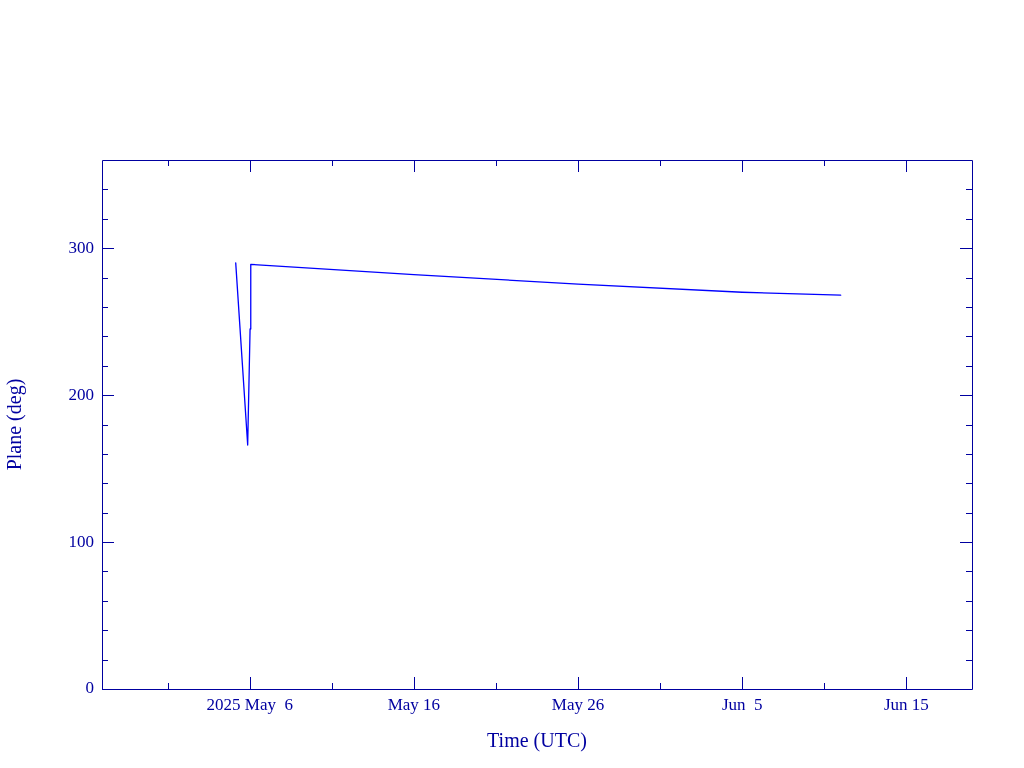  I want to click on y-tick-label: 100, so click(81, 541).